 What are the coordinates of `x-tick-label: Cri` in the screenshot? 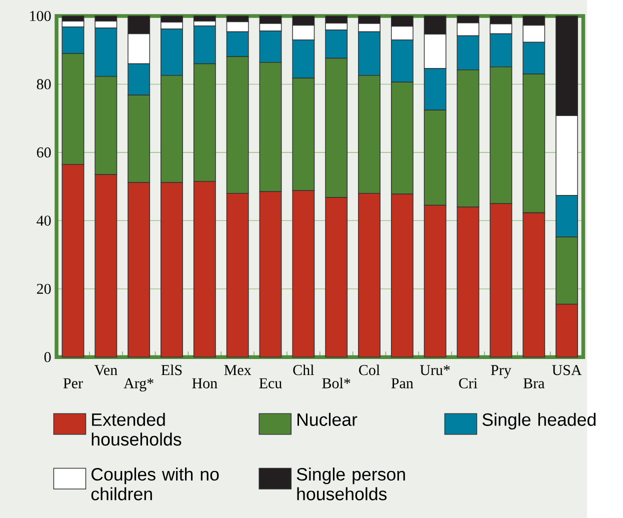 It's located at (468, 383).